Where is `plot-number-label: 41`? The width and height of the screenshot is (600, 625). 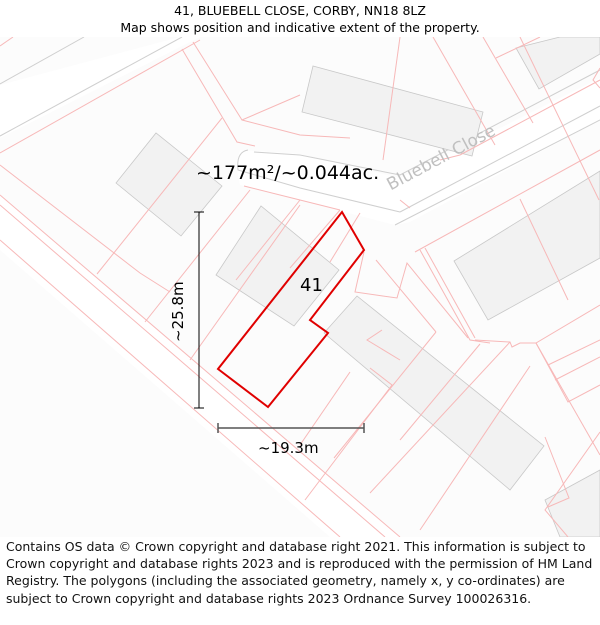
plot-number-label: 41 is located at coordinates (311, 285).